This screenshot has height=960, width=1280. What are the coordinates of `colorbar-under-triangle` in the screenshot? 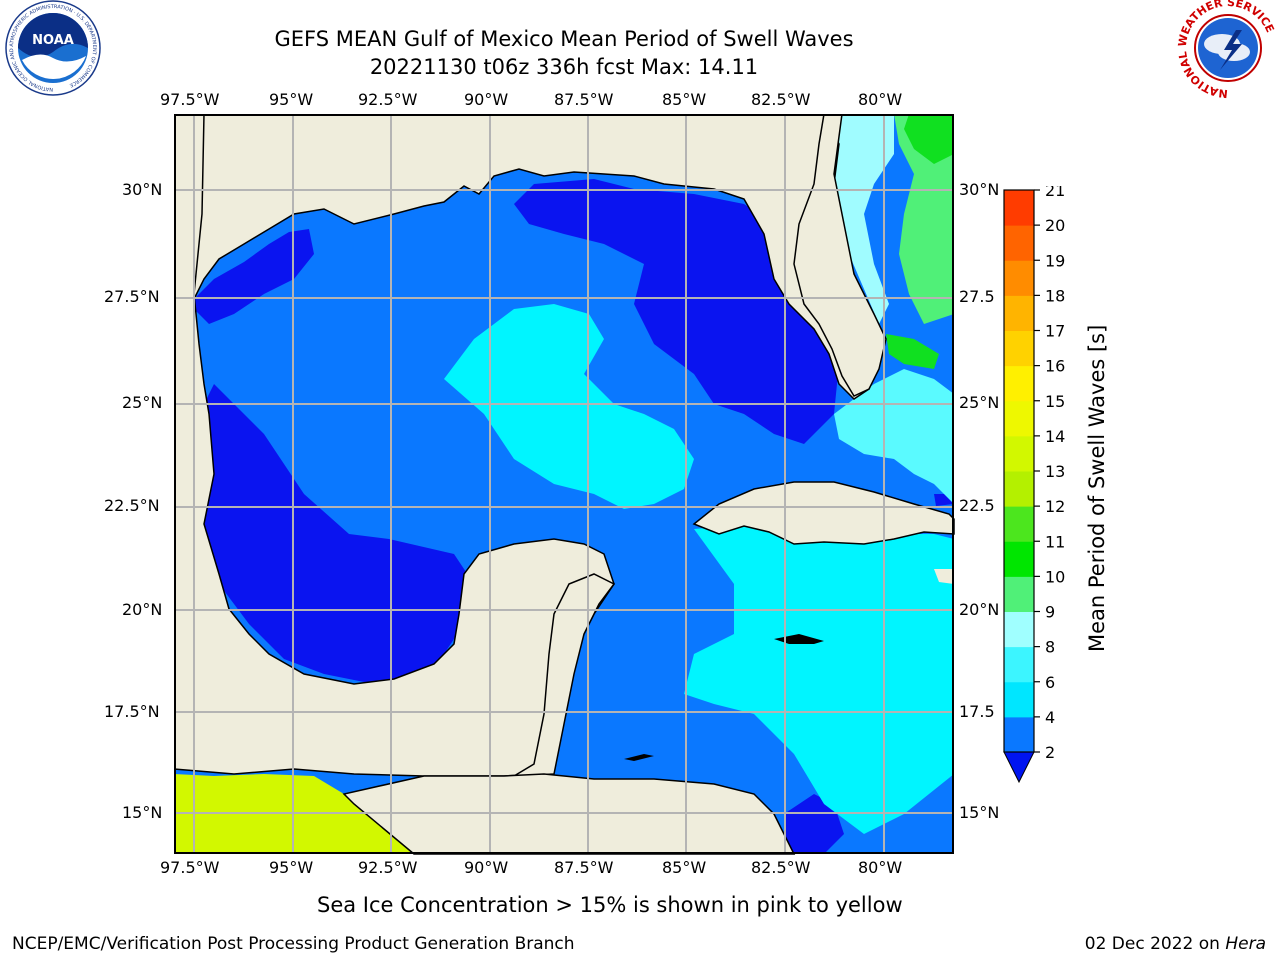 It's located at (1019, 767).